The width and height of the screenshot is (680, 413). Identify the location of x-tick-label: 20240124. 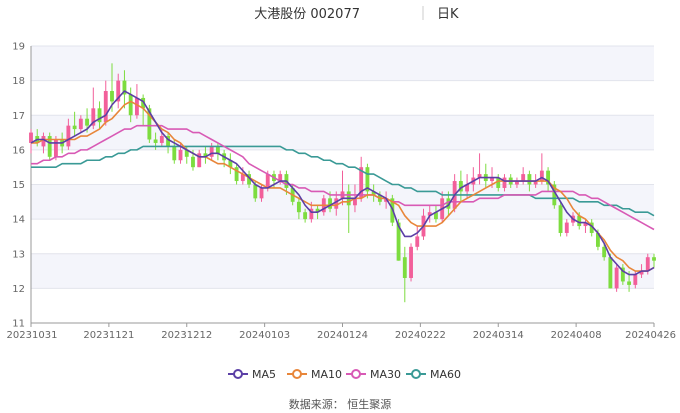
(342, 335).